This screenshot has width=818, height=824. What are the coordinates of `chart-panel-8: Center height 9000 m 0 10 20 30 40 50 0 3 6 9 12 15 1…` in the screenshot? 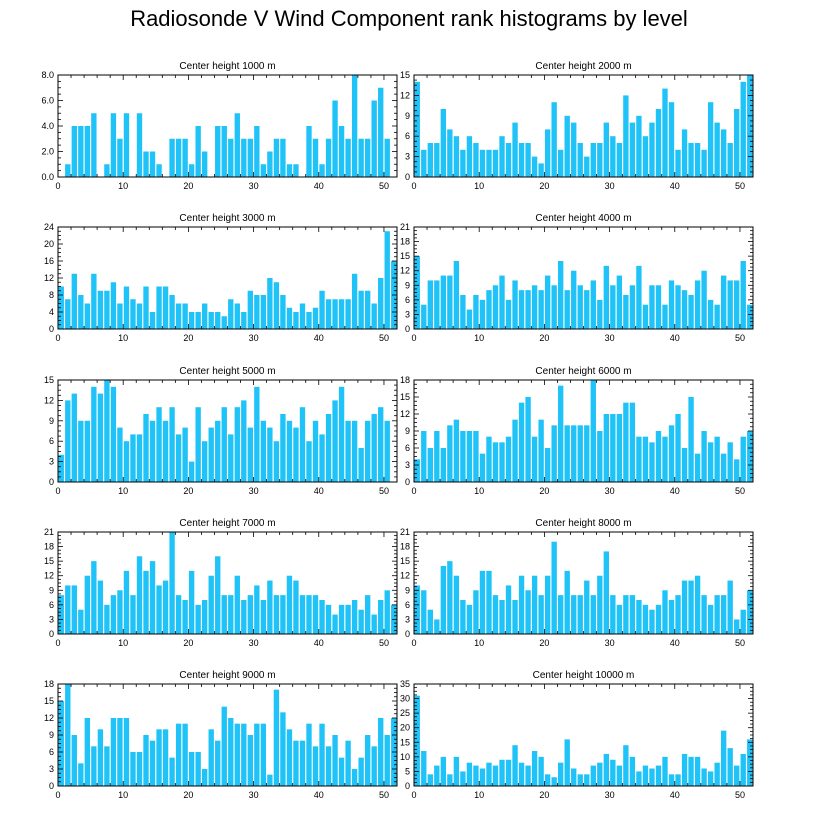 It's located at (221, 735).